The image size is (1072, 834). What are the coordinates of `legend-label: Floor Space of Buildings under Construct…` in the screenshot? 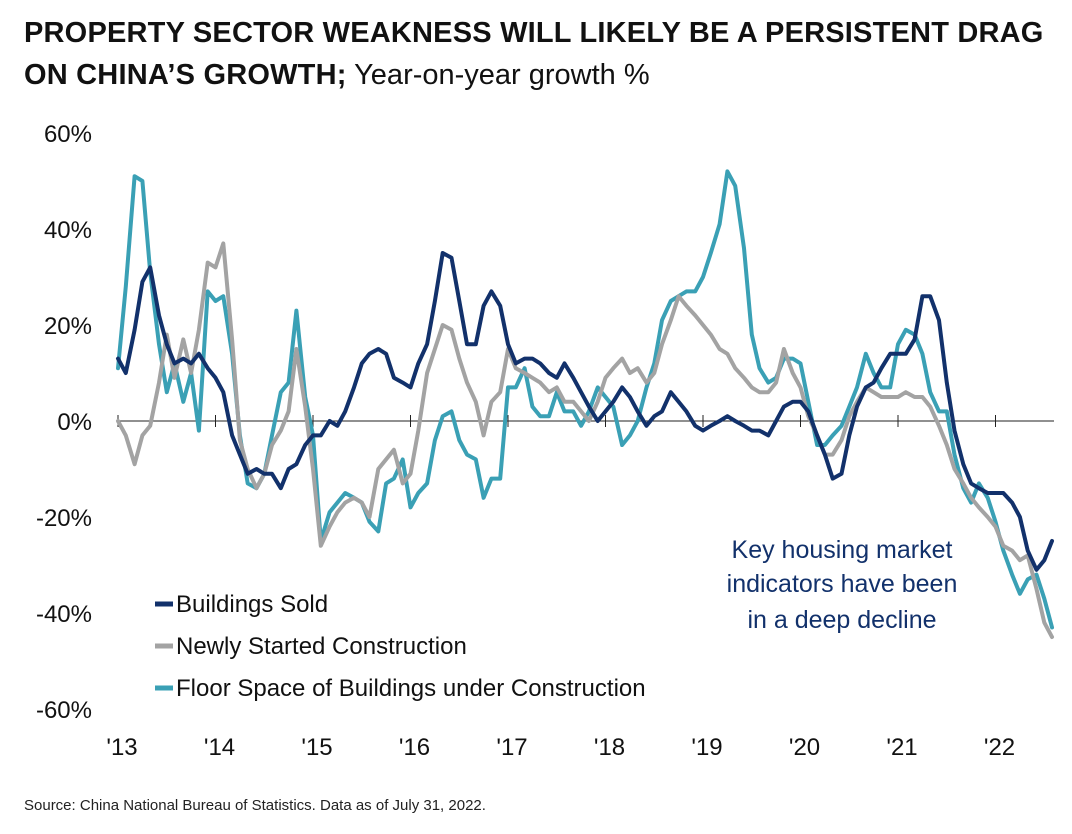 It's located at (411, 688).